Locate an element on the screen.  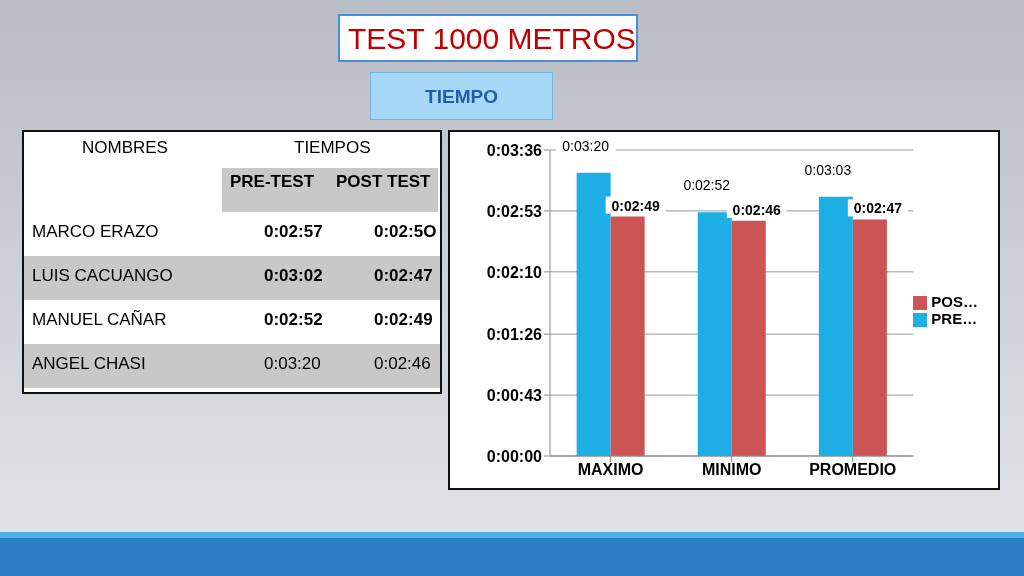
text: POST TEST is located at coordinates (383, 182).